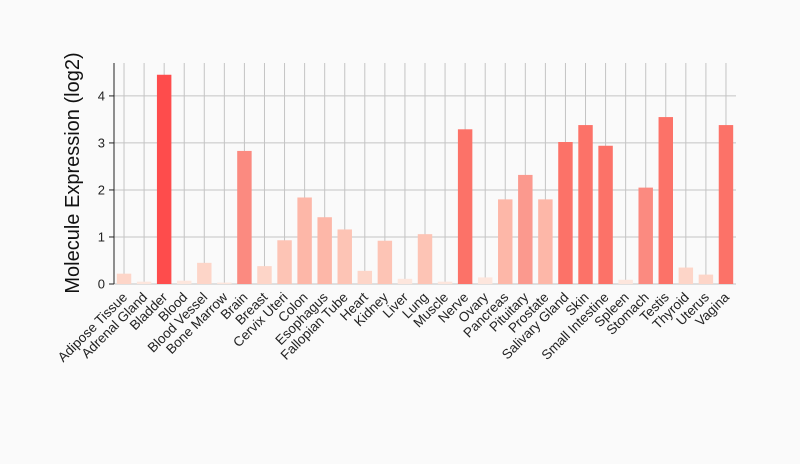 The width and height of the screenshot is (800, 464). I want to click on bar-blood, so click(184, 282).